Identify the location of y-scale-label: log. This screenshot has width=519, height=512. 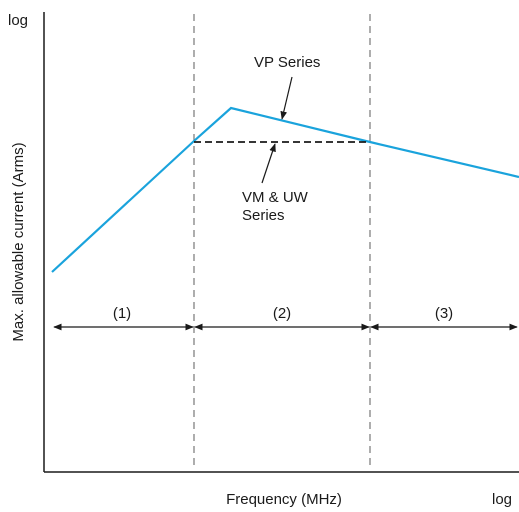
(18, 20).